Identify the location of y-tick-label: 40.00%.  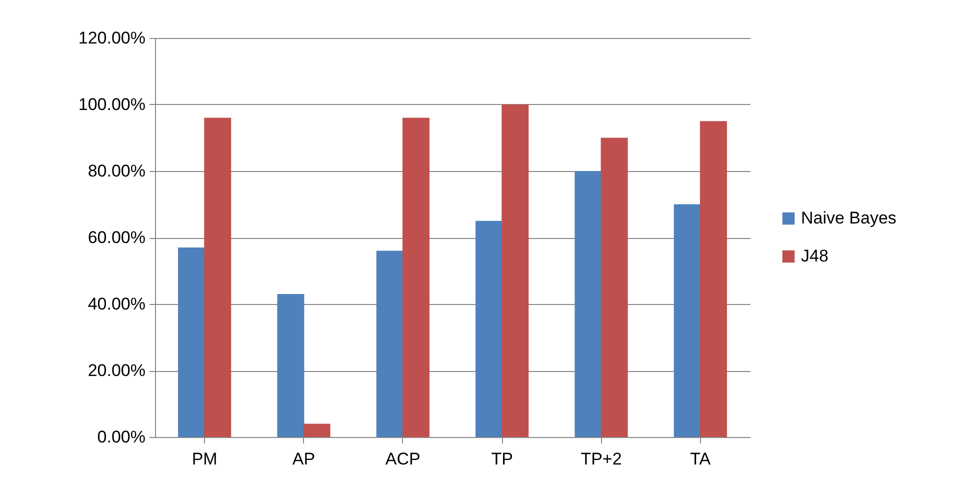
(117, 304).